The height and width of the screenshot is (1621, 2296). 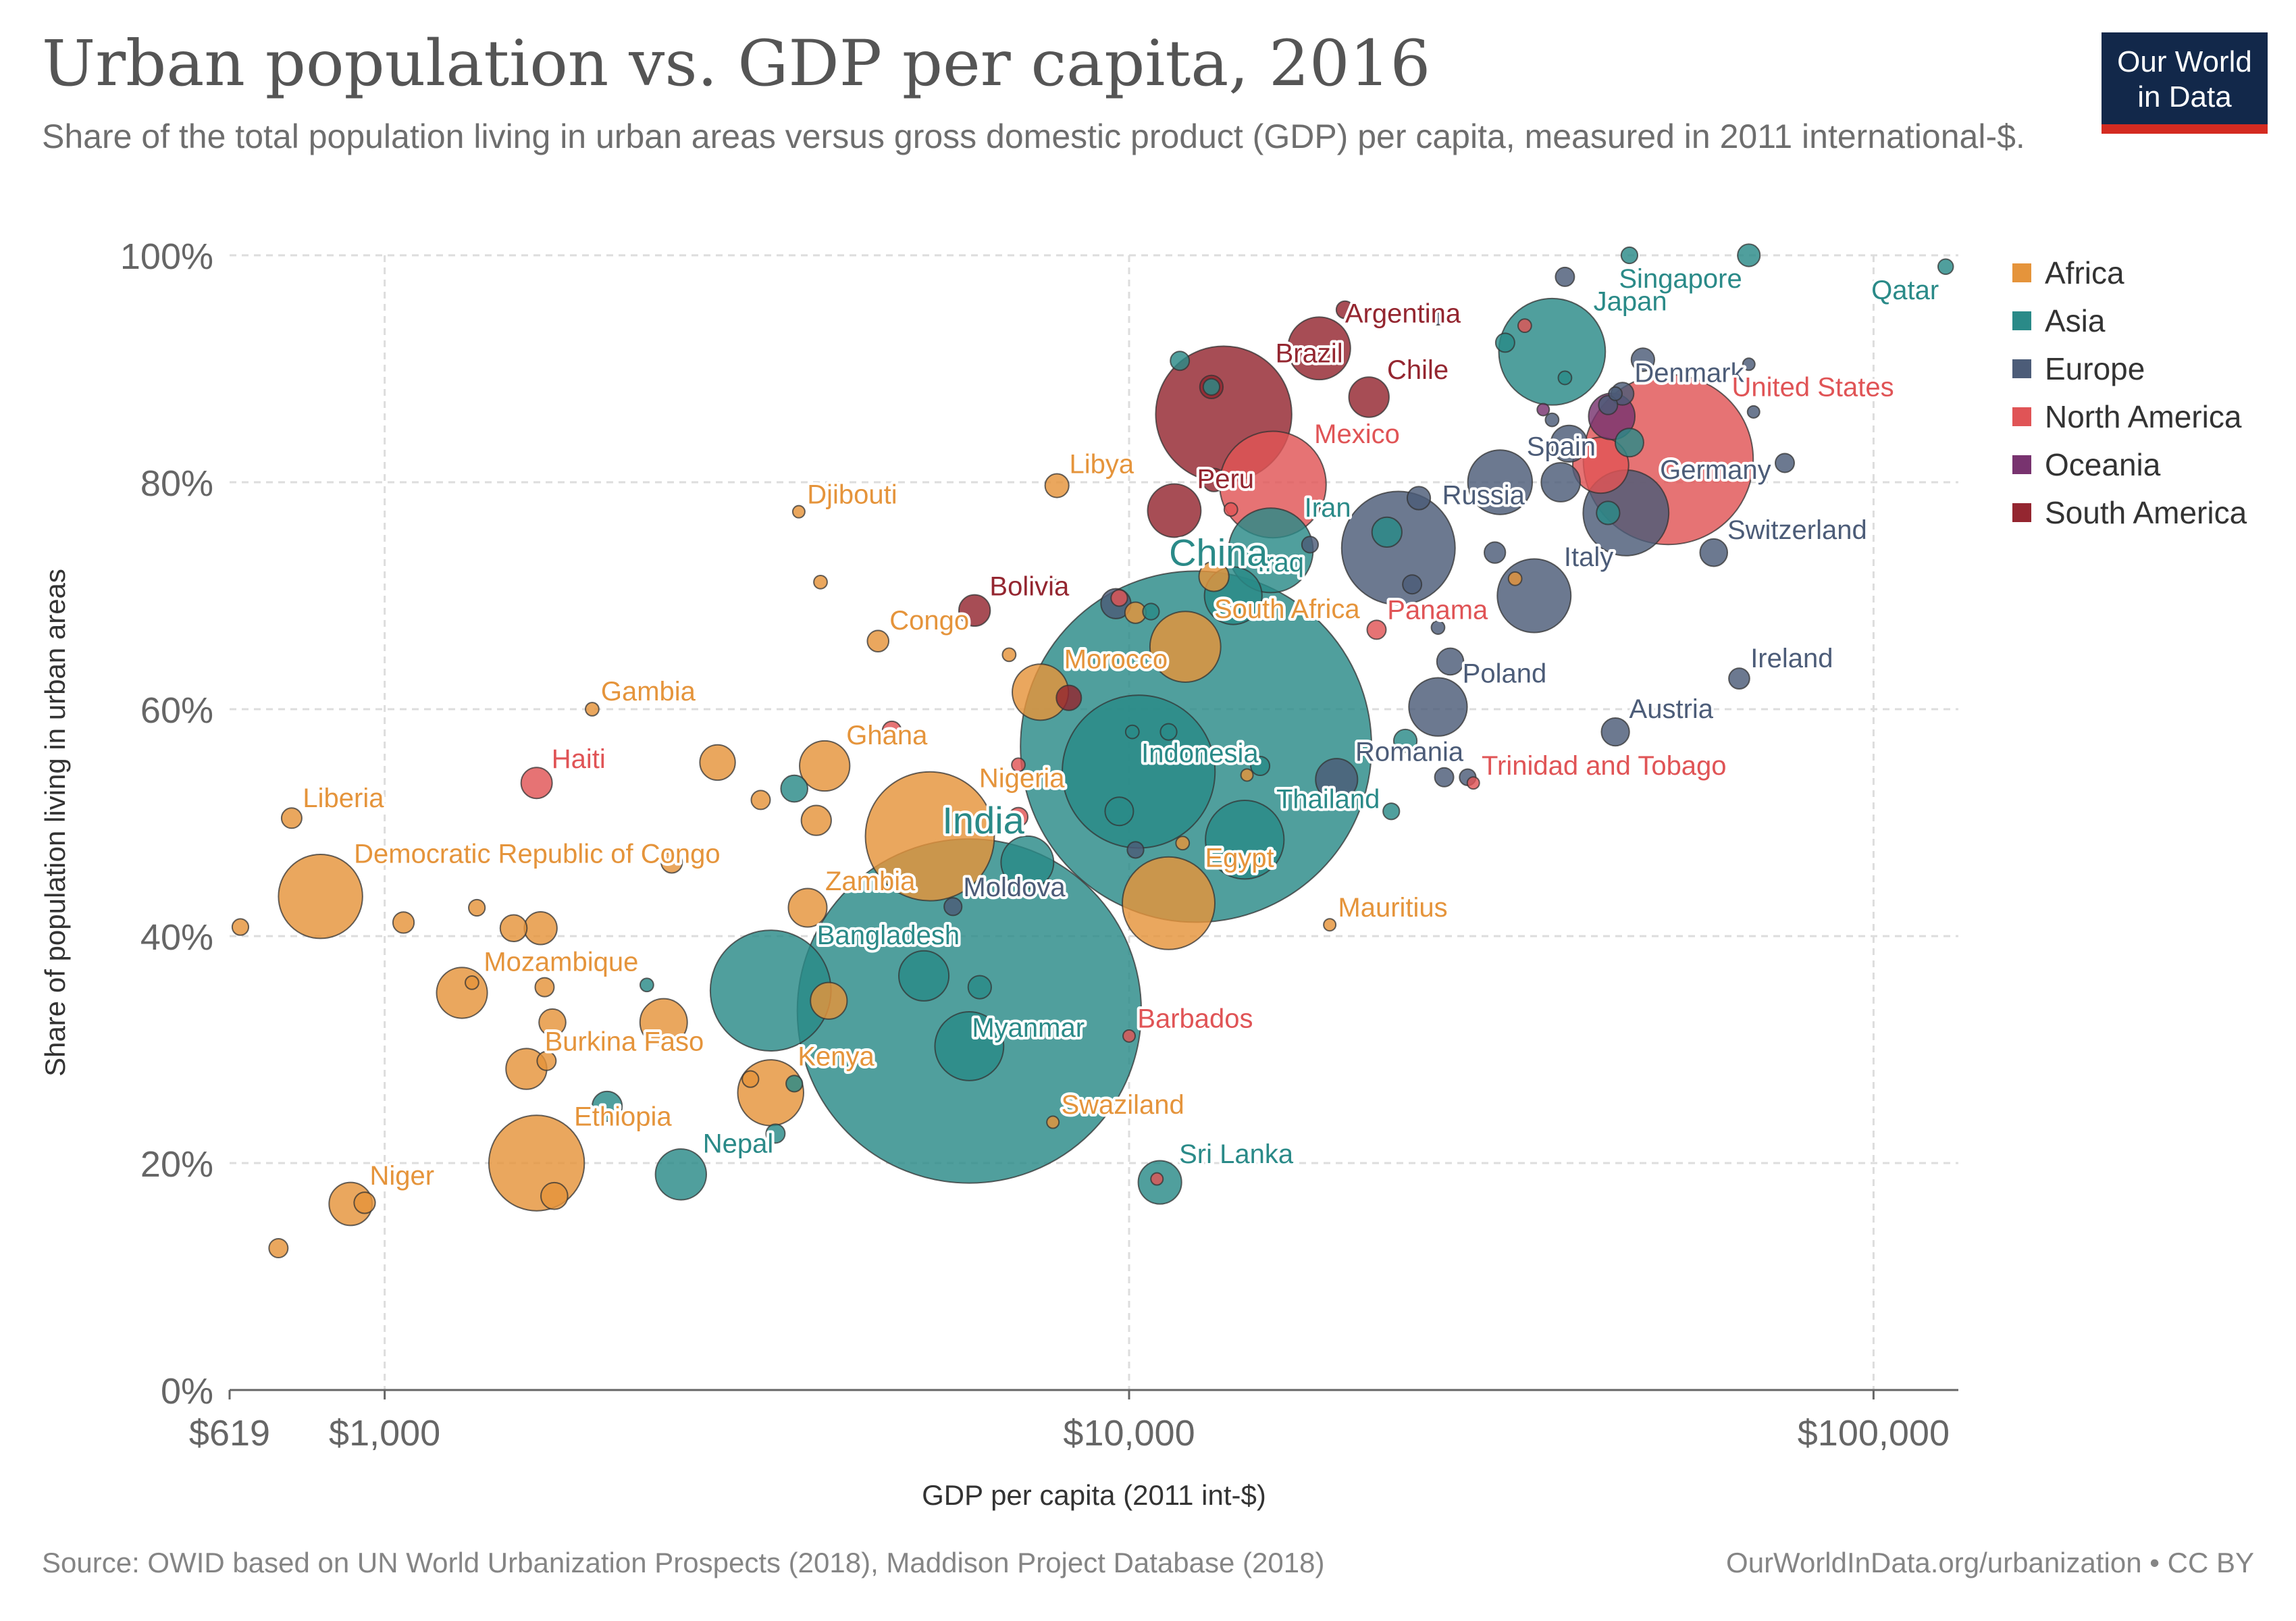 I want to click on legend-item-europe: Europe, so click(x=2129, y=368).